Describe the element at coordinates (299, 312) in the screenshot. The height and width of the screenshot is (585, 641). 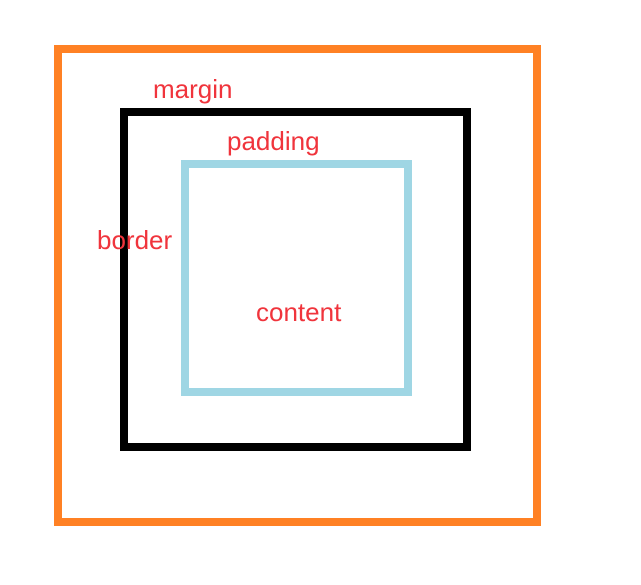
I see `content-label: content` at that location.